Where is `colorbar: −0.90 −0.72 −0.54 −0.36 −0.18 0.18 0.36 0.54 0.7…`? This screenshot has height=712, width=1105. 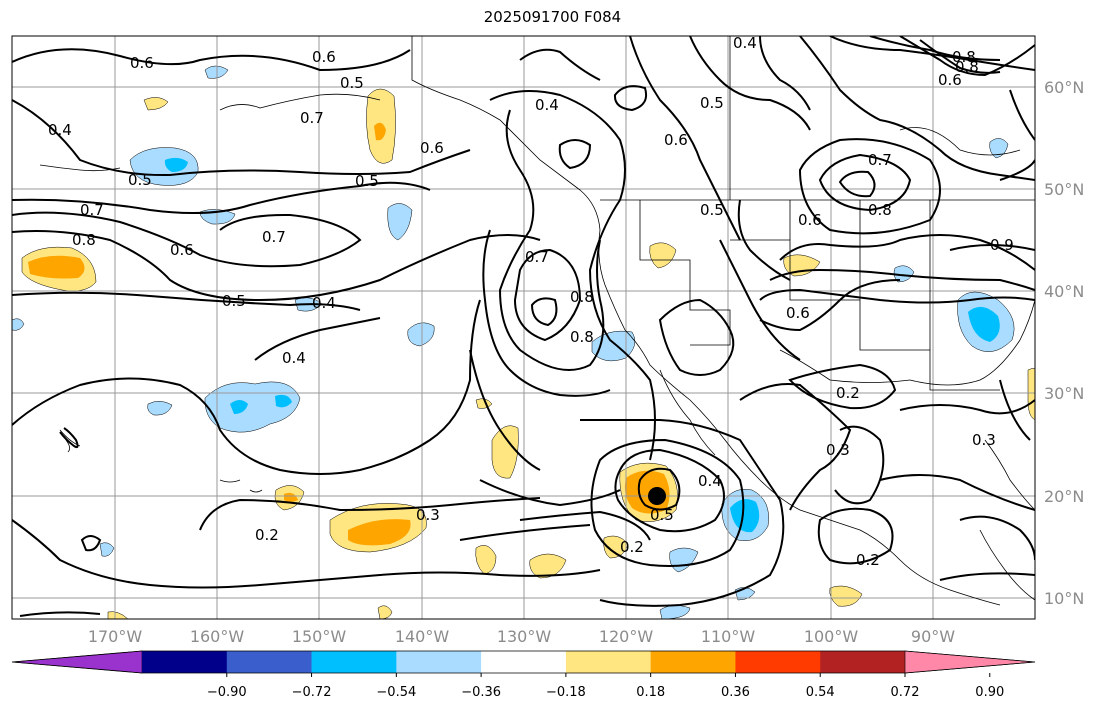
colorbar: −0.90 −0.72 −0.54 −0.36 −0.18 0.18 0.36 0.54 0.7… is located at coordinates (523, 675).